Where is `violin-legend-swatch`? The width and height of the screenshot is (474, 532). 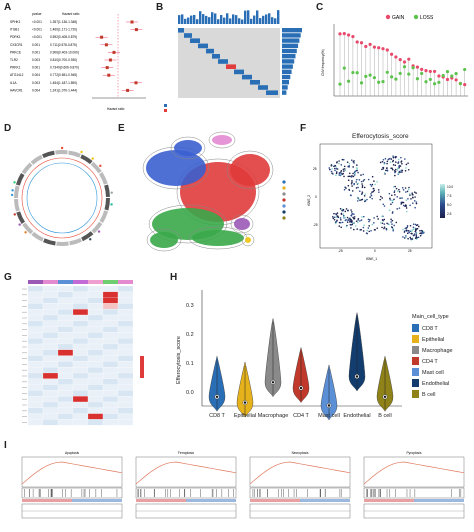 violin-legend-swatch is located at coordinates (415, 350).